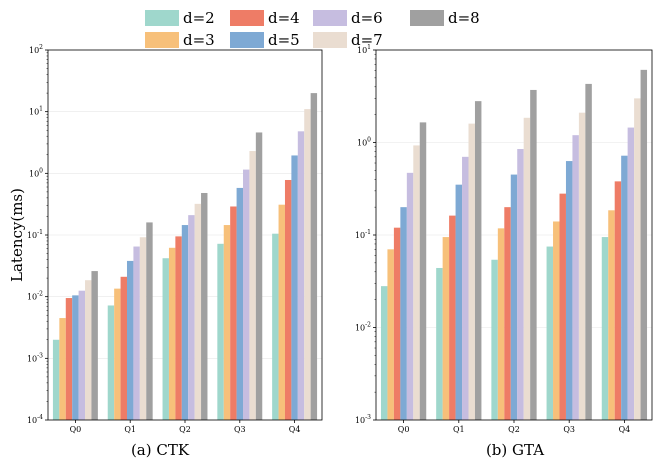 The image size is (661, 470). Describe the element at coordinates (247, 18) in the screenshot. I see `legend-swatch-d4` at that location.